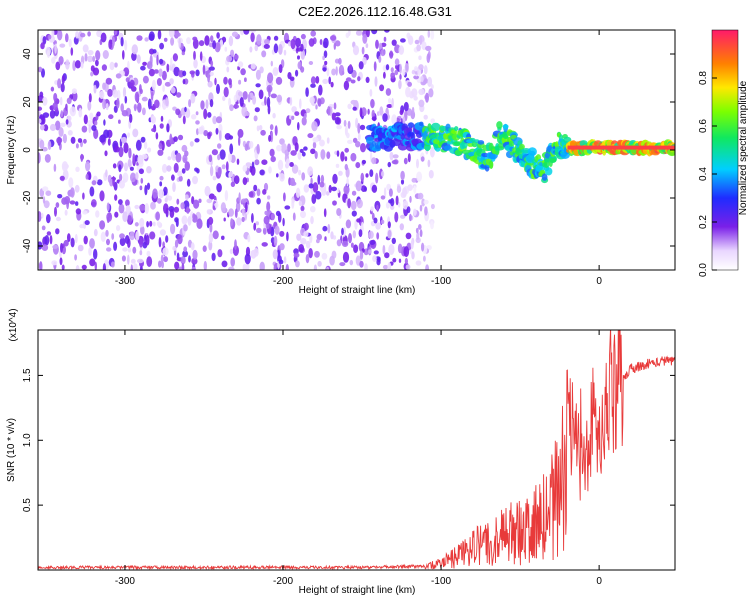  I want to click on colorbar-label: Normalized spectral amplitude, so click(743, 147).